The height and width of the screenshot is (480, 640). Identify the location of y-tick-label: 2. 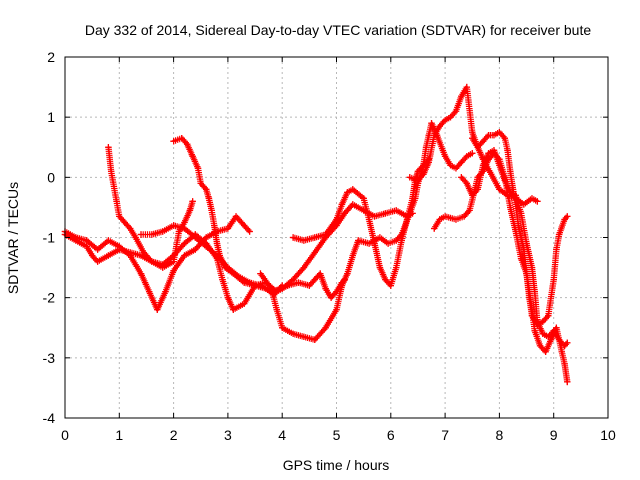
(51, 57).